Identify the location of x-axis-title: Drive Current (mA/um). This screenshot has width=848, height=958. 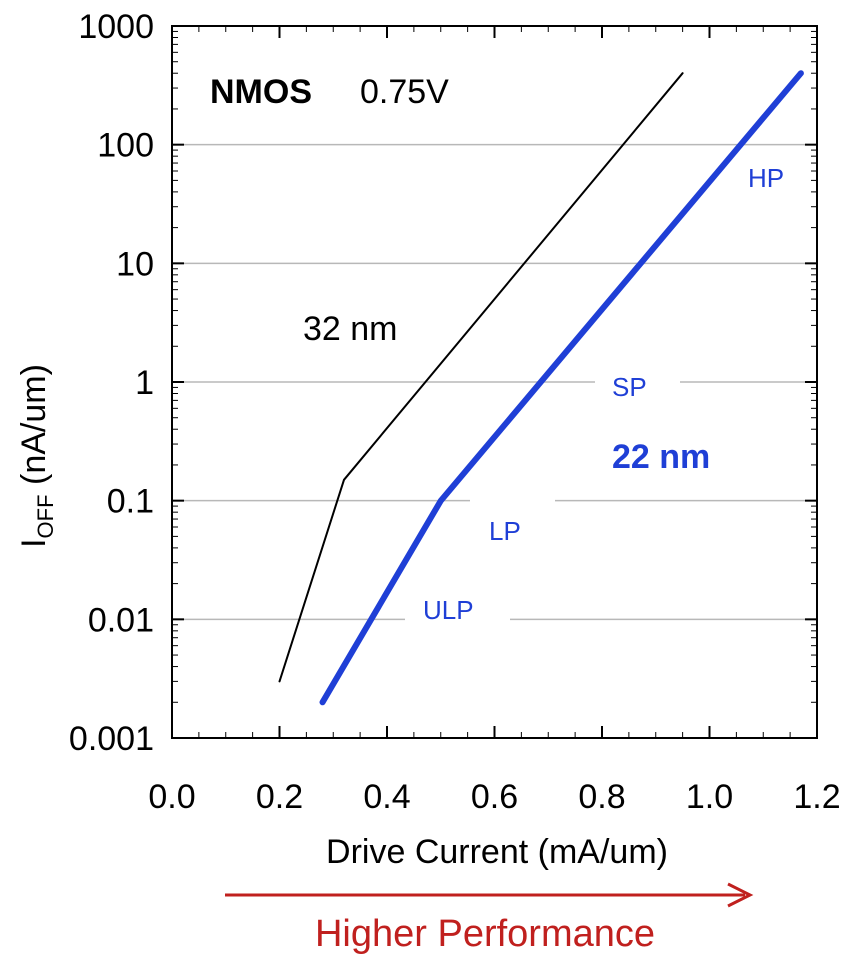
(497, 852).